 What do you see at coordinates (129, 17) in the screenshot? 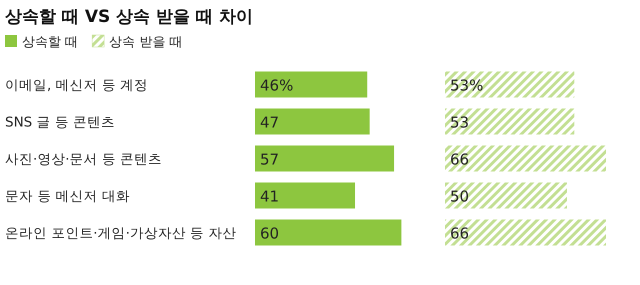
I see `chart-title: 상속할 때 VS 상속 받을 때 차이` at bounding box center [129, 17].